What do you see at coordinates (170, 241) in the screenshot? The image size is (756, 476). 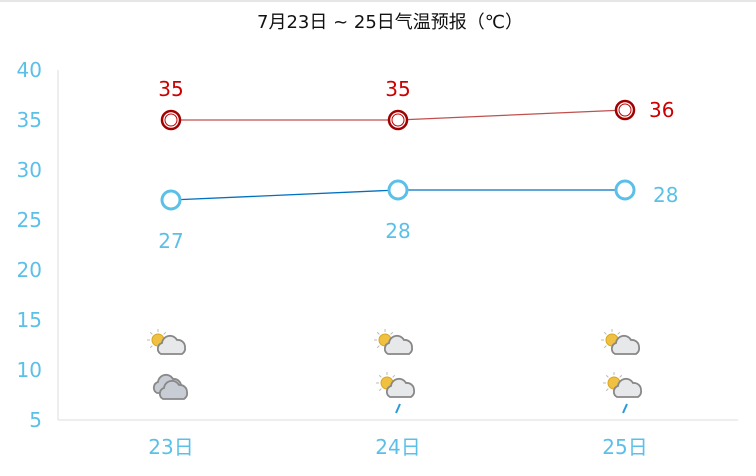 I see `data-label: 27` at bounding box center [170, 241].